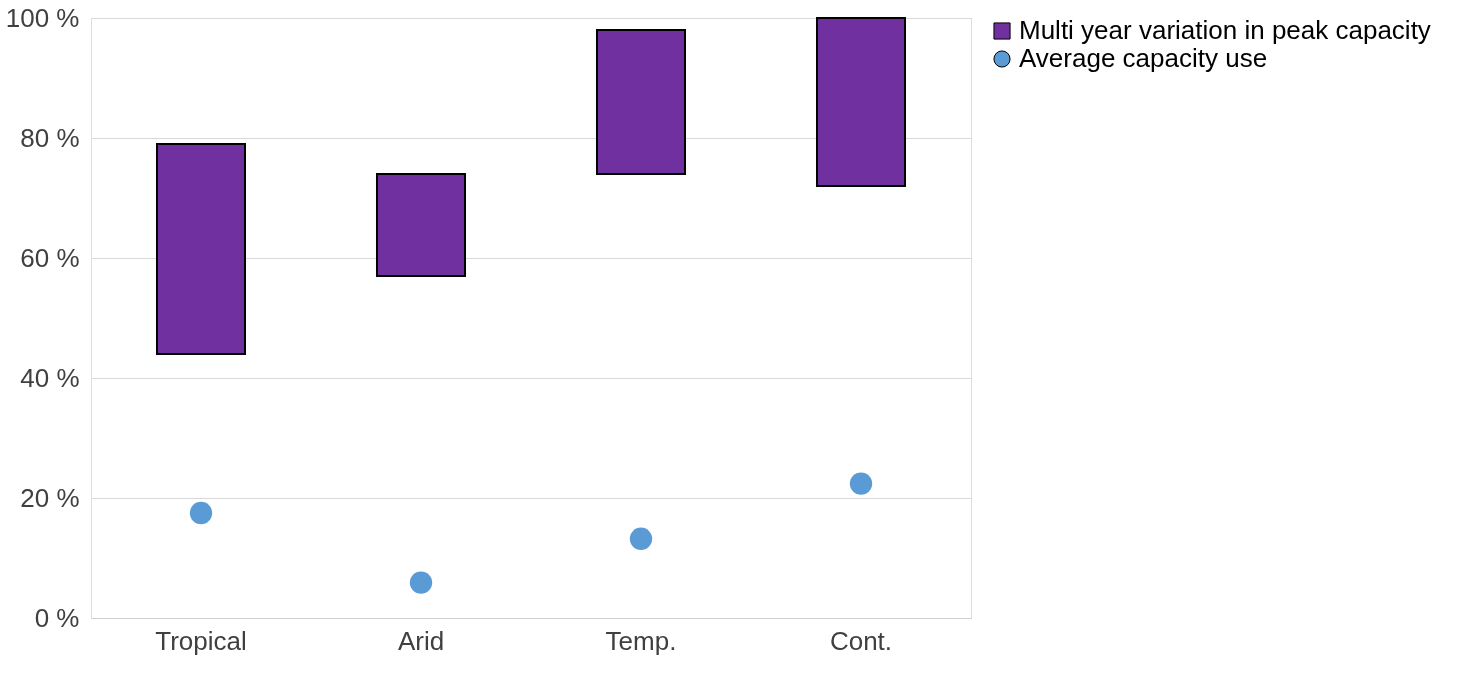 Image resolution: width=1458 pixels, height=695 pixels. Describe the element at coordinates (201, 640) in the screenshot. I see `x-tick-label: Tropical` at that location.